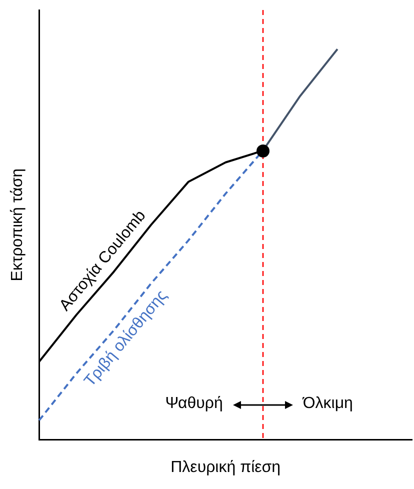 This screenshot has width=414, height=489. I want to click on y-axis-title: Εκτροπική τάση, so click(17, 225).